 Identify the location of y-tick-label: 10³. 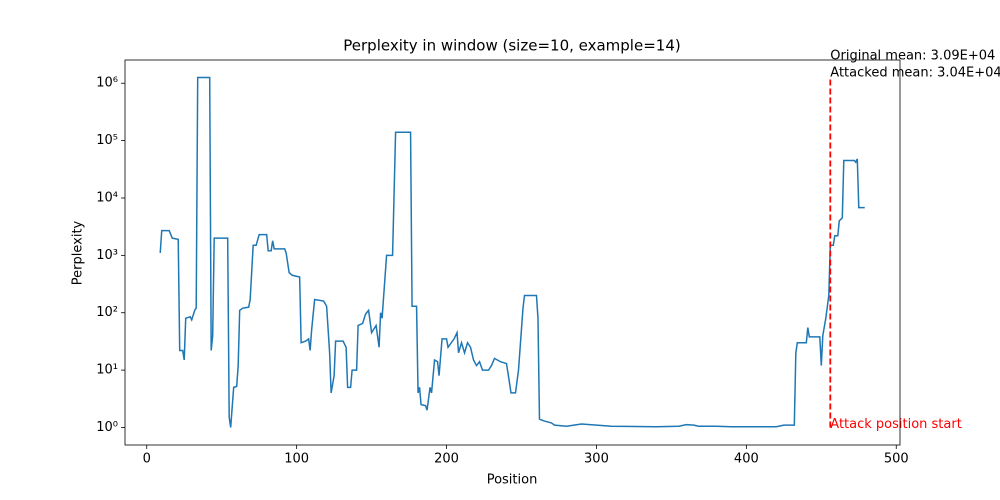
(107, 255).